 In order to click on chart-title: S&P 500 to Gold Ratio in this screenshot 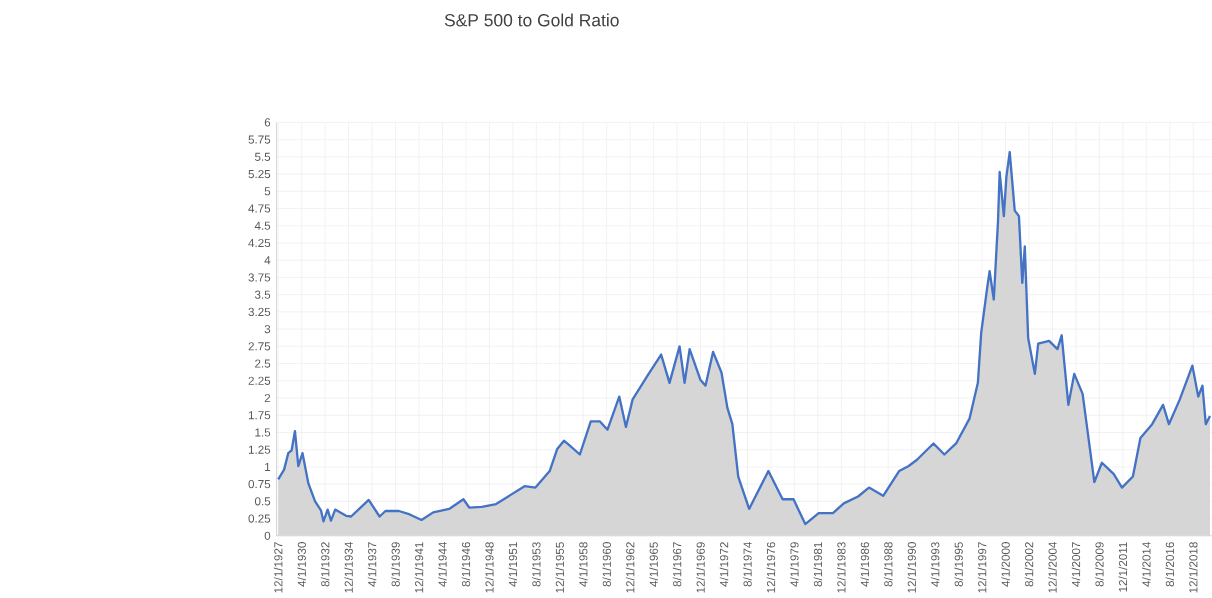, I will do `click(531, 19)`.